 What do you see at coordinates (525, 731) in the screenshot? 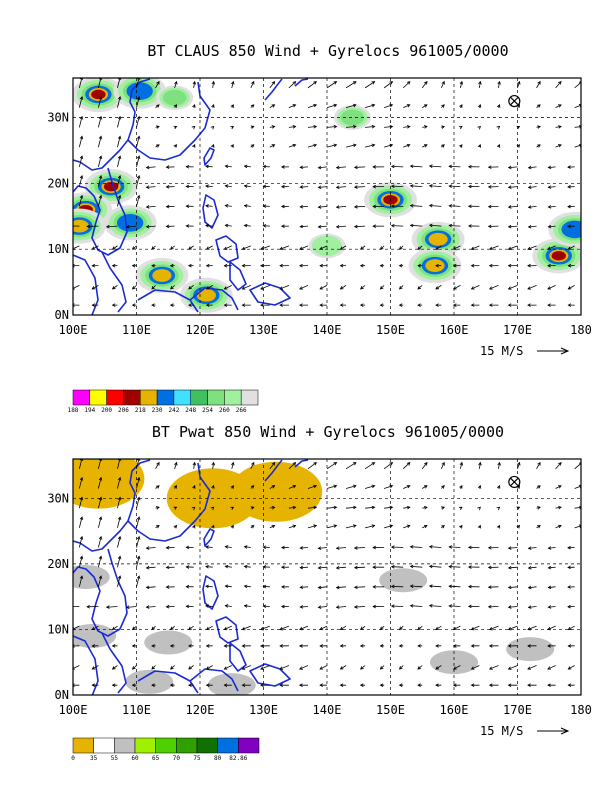
I see `vector-scale-key: 15 M/S` at bounding box center [525, 731].